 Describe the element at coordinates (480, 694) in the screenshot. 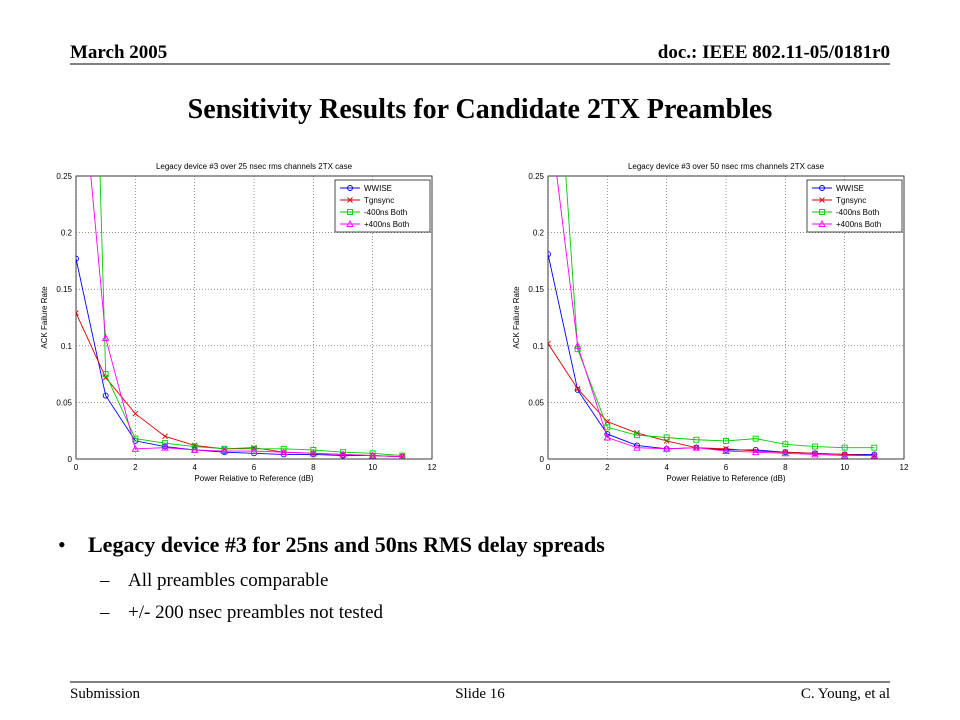

I see `footer-center: Slide 16` at that location.